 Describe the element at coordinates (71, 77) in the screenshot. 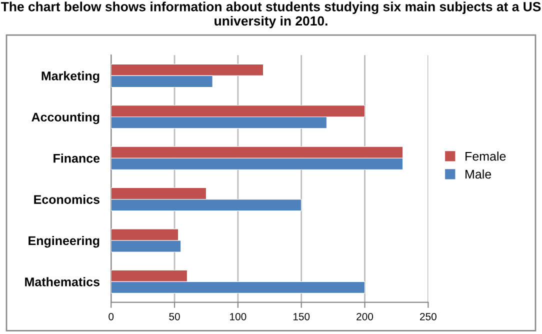

I see `y-tick-label: Marketing` at that location.